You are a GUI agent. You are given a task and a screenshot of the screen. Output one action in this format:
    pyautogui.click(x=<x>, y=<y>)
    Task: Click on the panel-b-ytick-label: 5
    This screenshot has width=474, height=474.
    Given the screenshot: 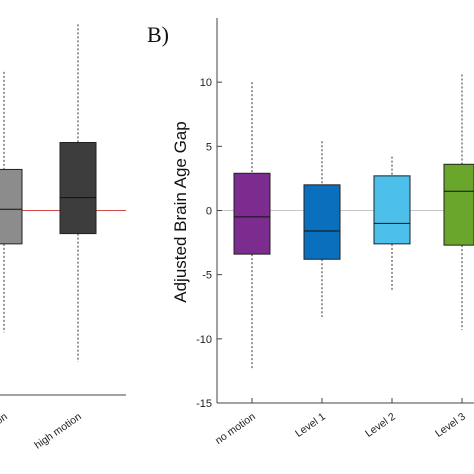 What is the action you would take?
    pyautogui.click(x=209, y=147)
    